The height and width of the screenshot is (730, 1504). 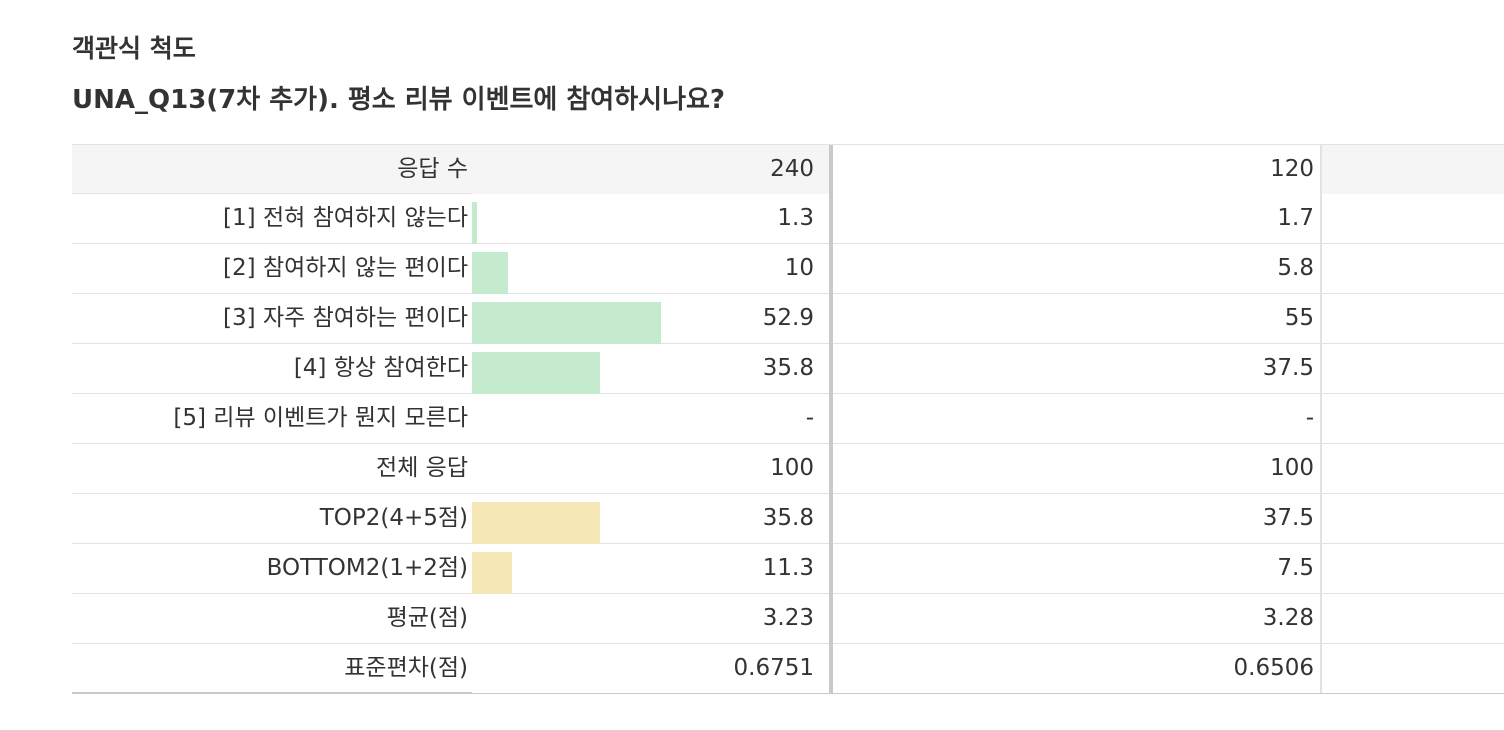 I want to click on table-header-row: 응답 수 240 120, so click(x=788, y=169).